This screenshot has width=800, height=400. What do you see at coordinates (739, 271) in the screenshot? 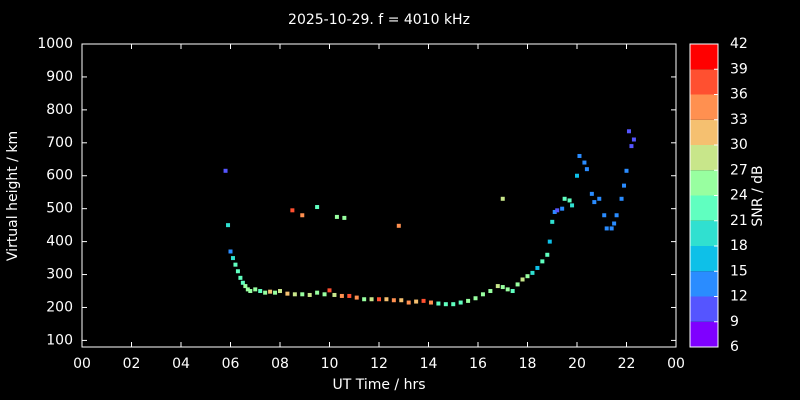
I see `colorbar-tick-label: 15` at bounding box center [739, 271].